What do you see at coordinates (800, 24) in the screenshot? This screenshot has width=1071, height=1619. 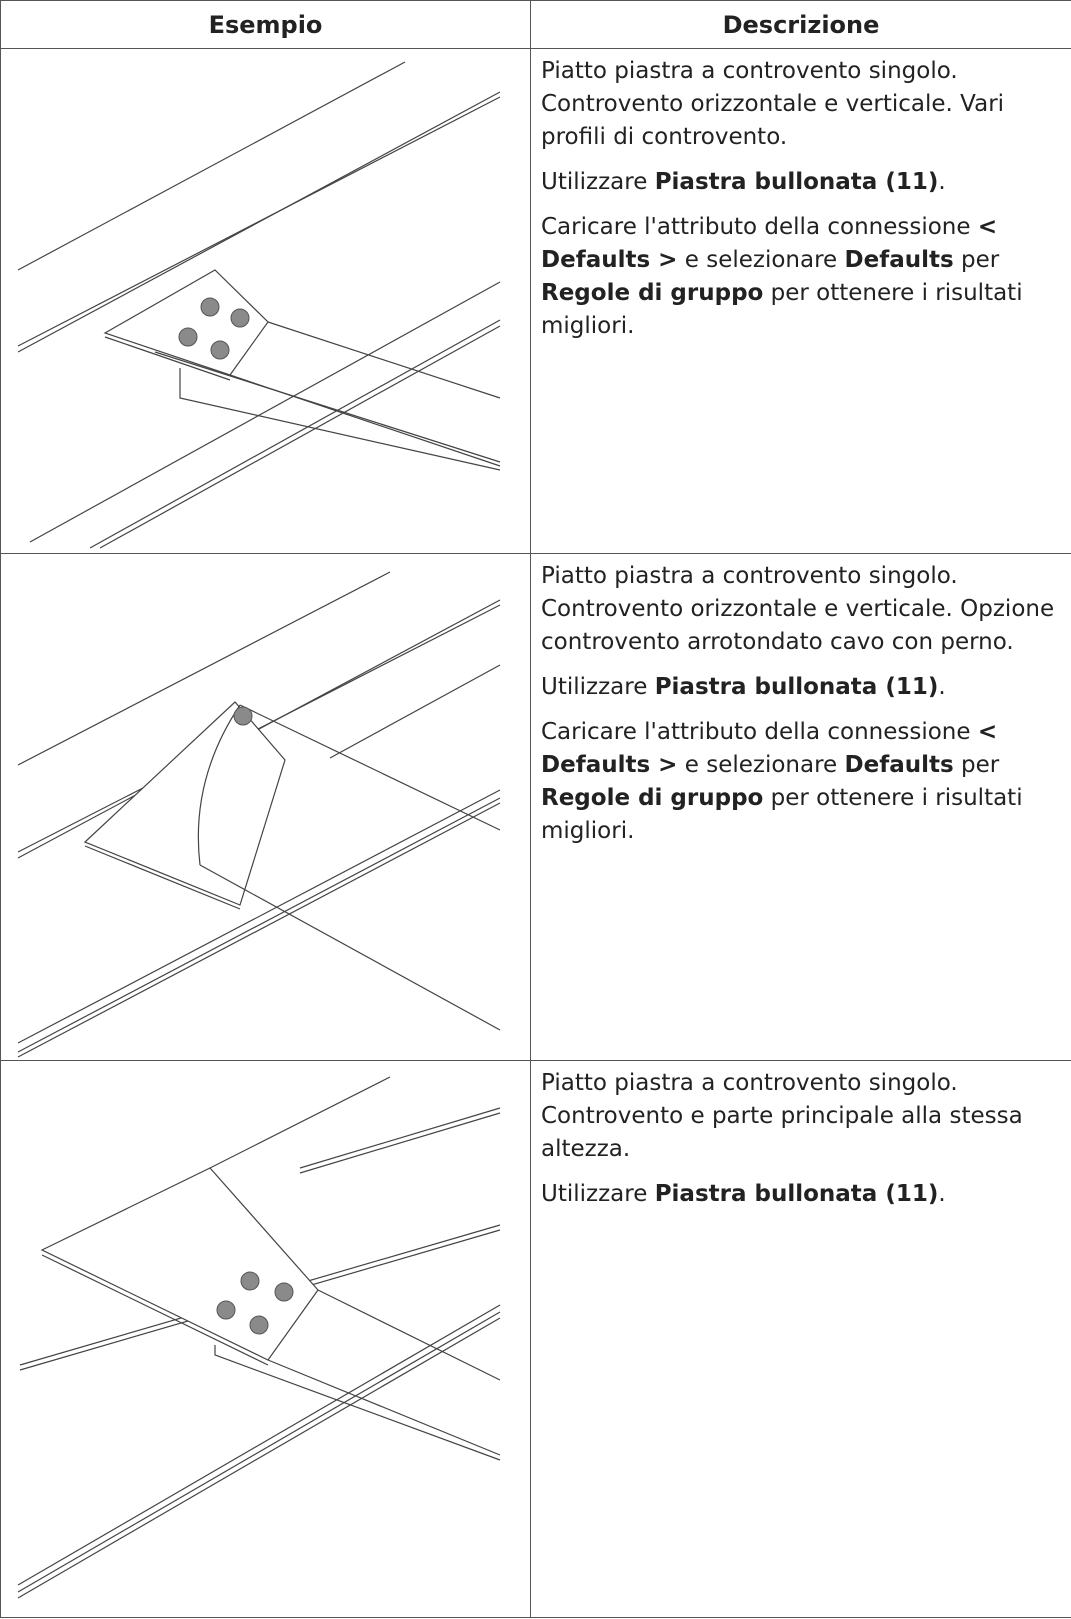 I see `header-cell: Descrizione` at bounding box center [800, 24].